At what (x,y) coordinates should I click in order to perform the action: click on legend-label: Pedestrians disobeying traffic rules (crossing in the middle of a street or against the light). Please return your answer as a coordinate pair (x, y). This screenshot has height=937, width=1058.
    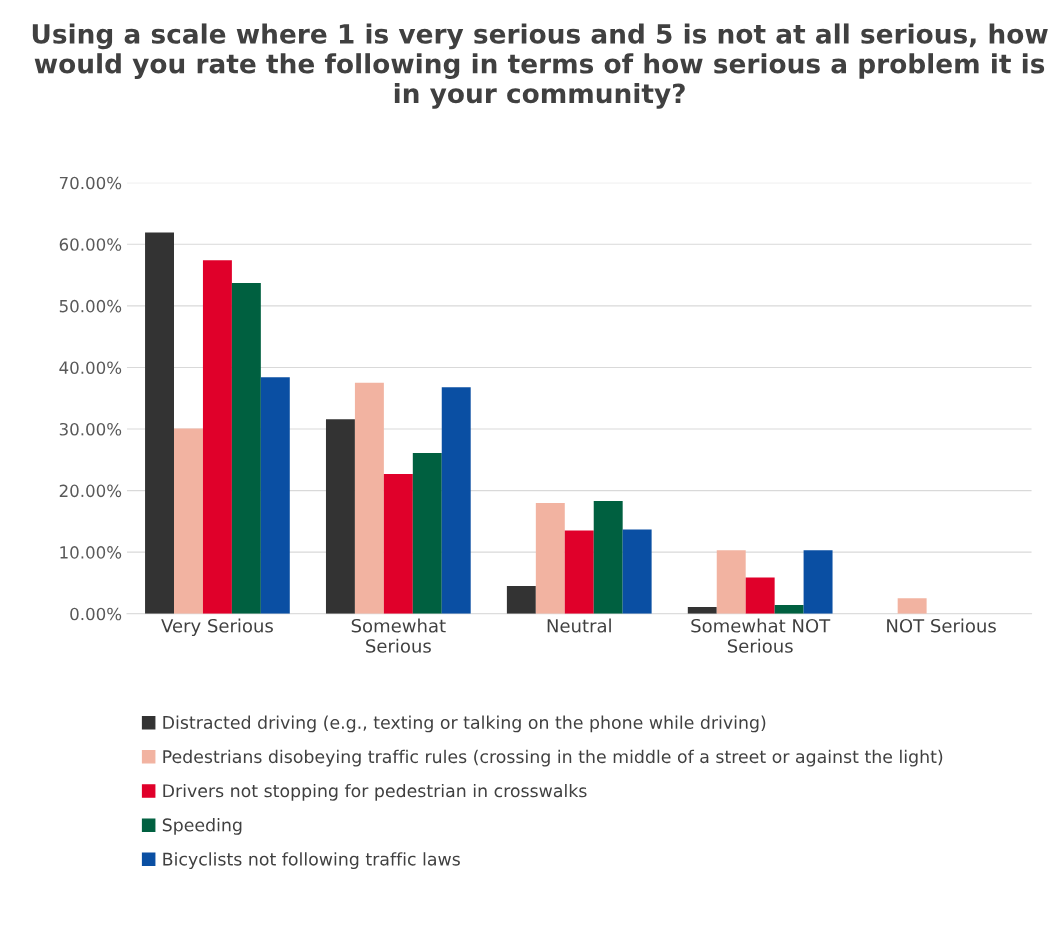
    Looking at the image, I should click on (553, 758).